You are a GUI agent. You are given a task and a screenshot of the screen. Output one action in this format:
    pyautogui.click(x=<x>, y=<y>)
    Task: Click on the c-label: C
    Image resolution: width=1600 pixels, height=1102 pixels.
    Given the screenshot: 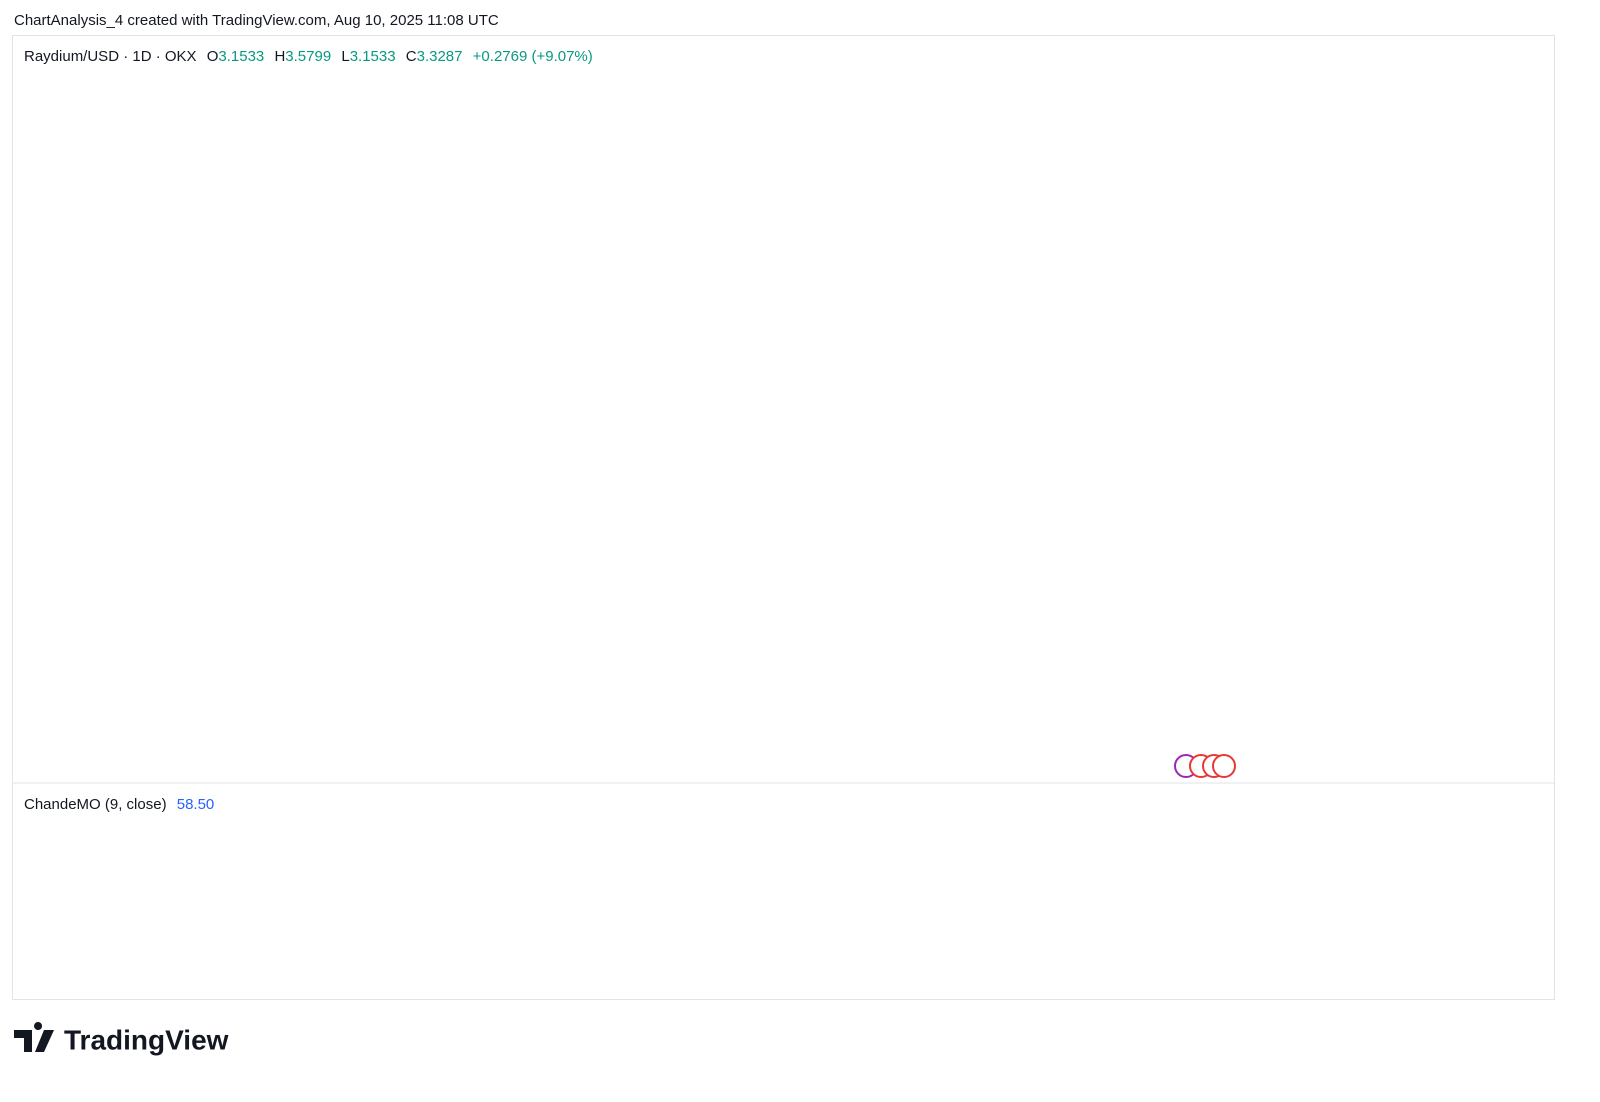 What is the action you would take?
    pyautogui.click(x=411, y=56)
    